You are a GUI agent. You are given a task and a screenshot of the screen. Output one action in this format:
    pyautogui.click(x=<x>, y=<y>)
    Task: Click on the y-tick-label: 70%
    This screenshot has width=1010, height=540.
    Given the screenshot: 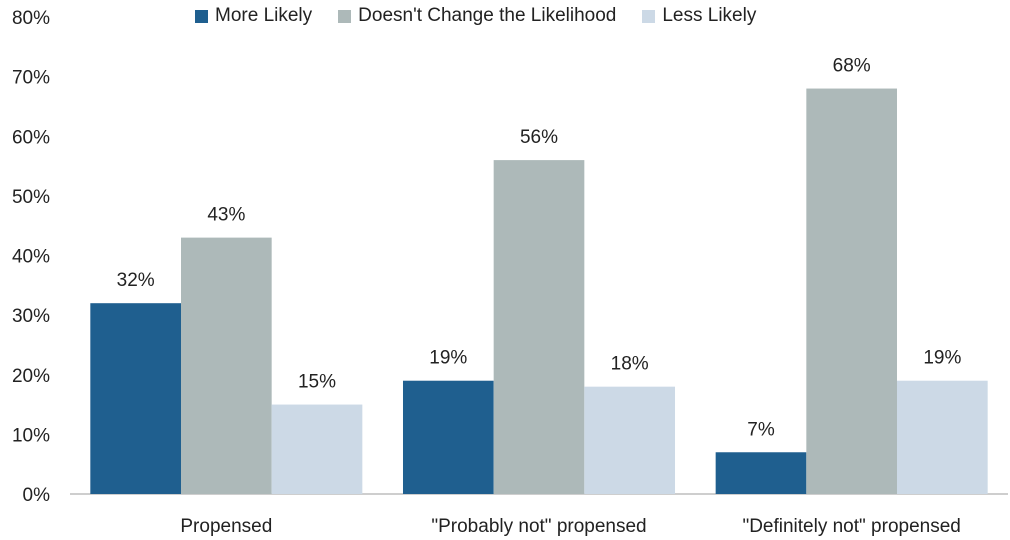 What is the action you would take?
    pyautogui.click(x=31, y=78)
    